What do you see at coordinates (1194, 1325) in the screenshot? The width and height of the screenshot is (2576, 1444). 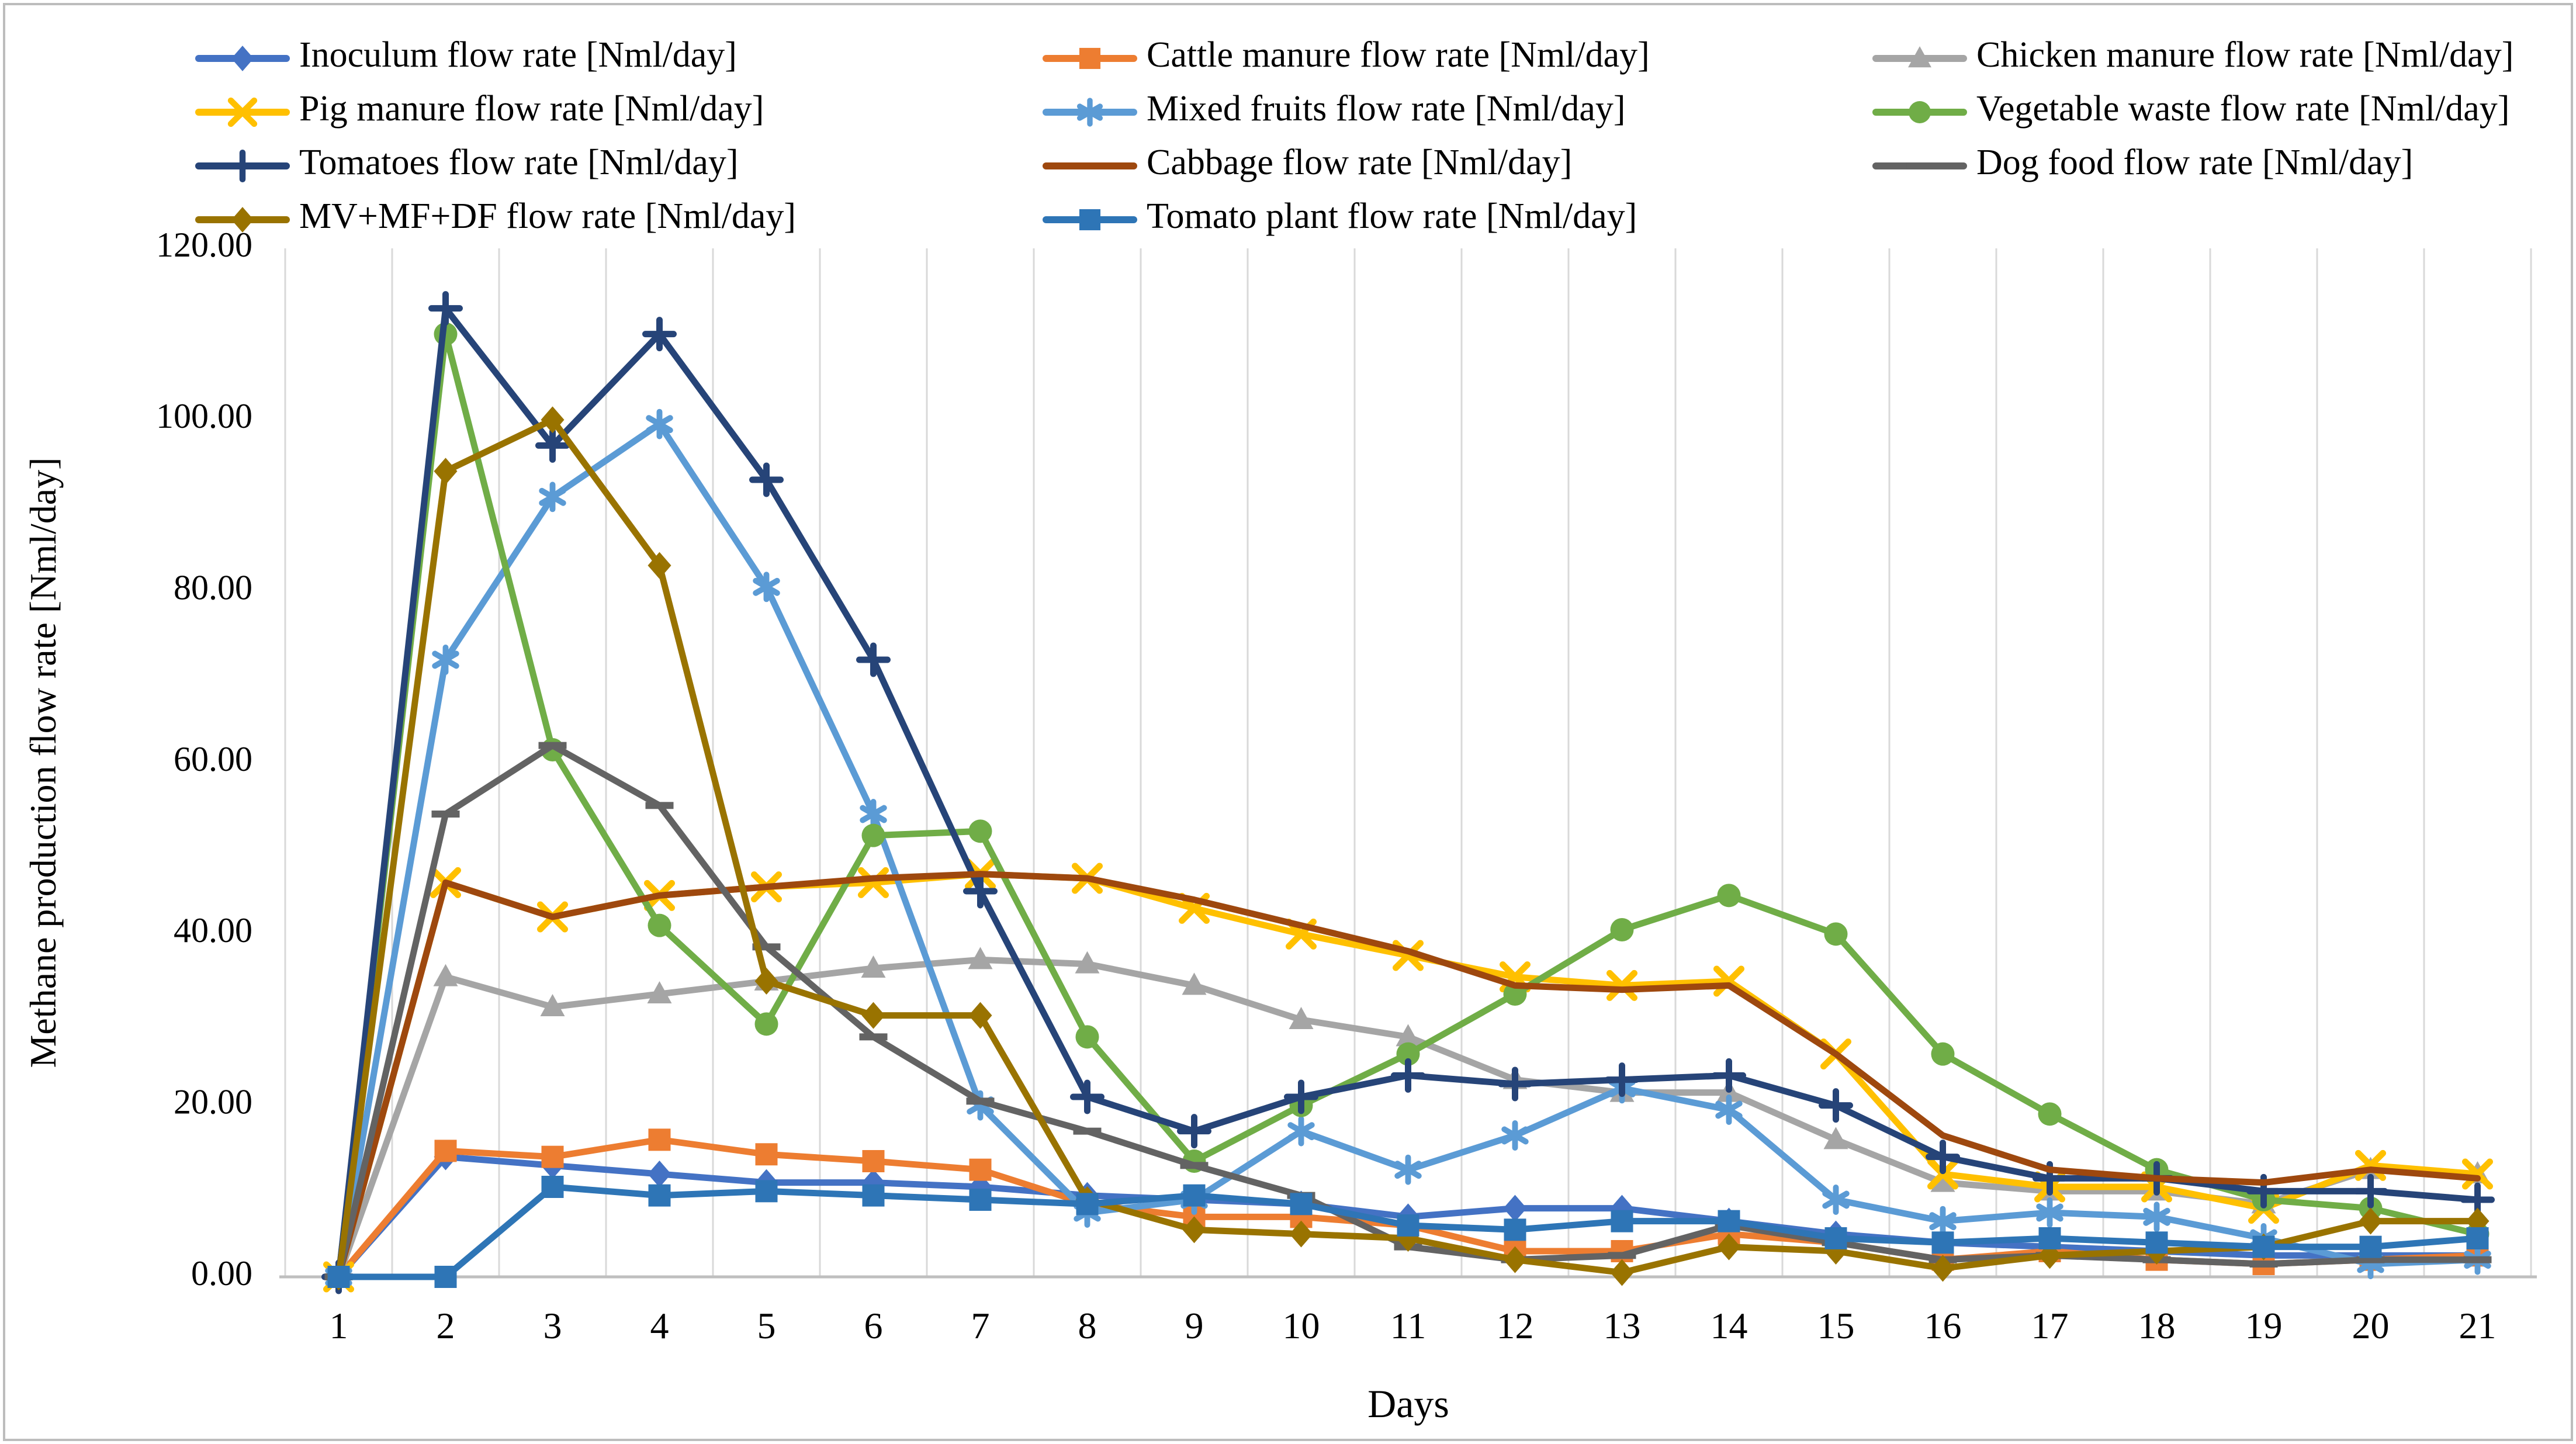 I see `x-axis-tick-label: 9` at bounding box center [1194, 1325].